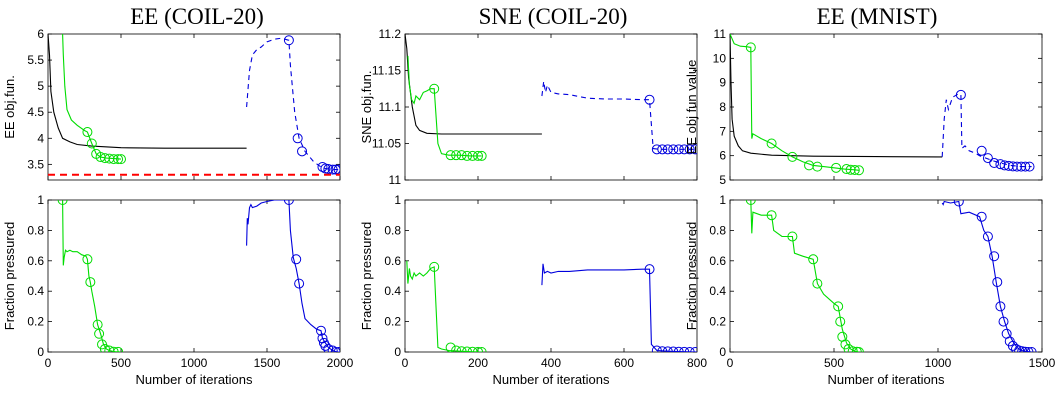 The height and width of the screenshot is (395, 1058). I want to click on title-ee-coil20: EE (COIL-20), so click(197, 16).